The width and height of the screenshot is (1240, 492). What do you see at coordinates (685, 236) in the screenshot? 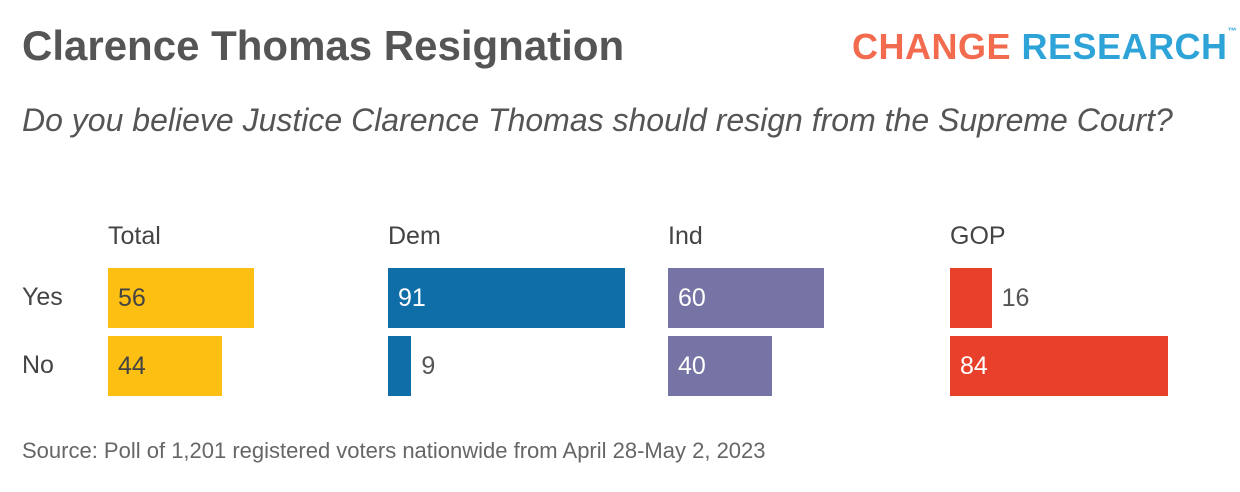
I see `panel-header-ind: Ind` at bounding box center [685, 236].